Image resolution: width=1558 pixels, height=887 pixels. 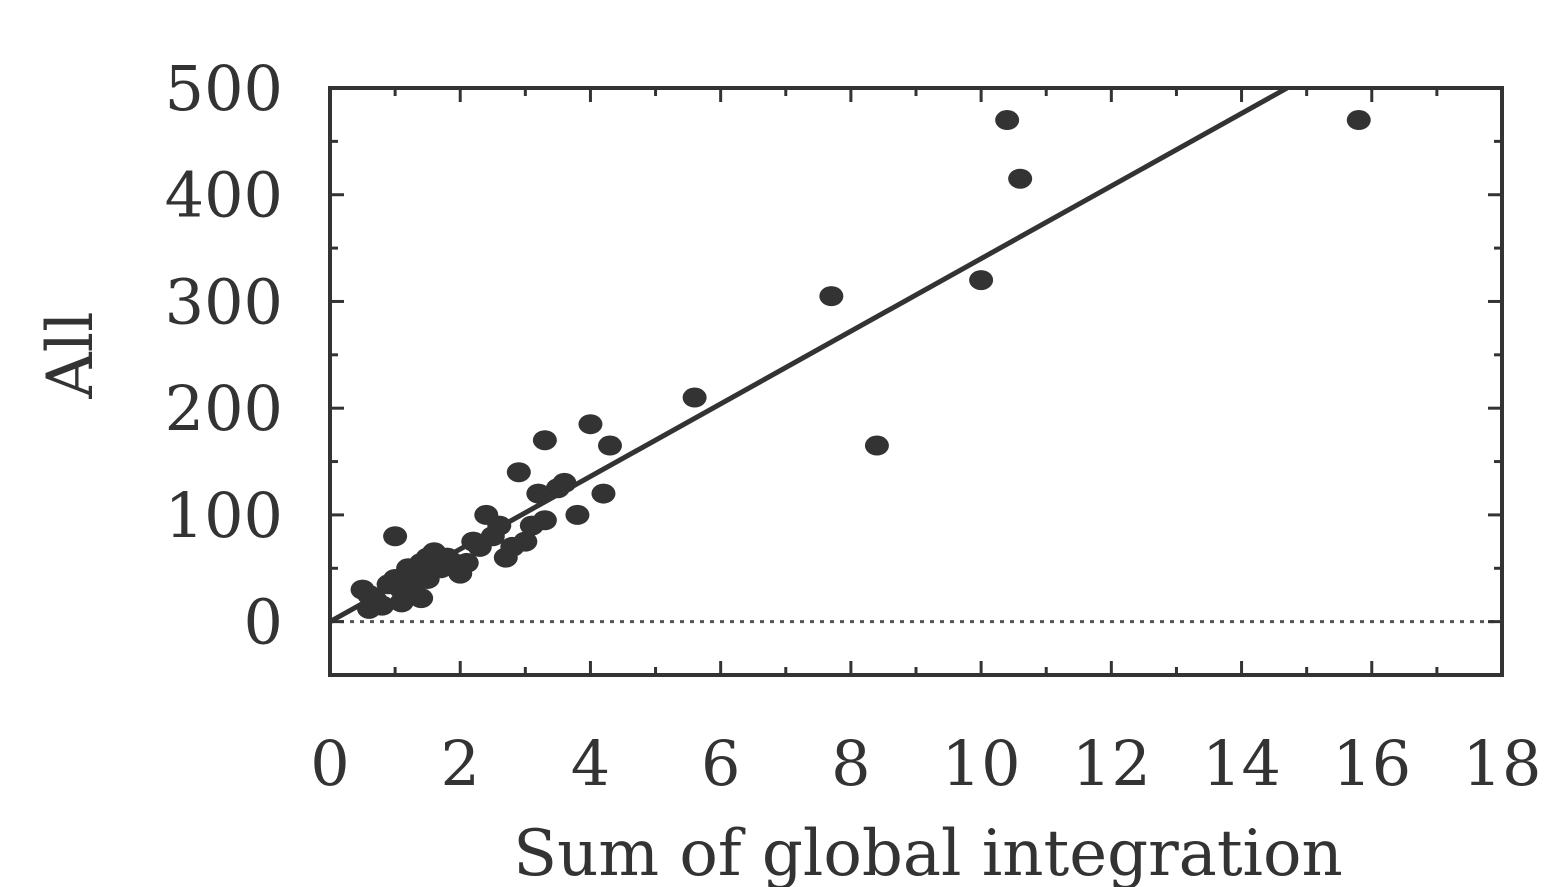 What do you see at coordinates (224, 515) in the screenshot?
I see `y-tick-label: 100` at bounding box center [224, 515].